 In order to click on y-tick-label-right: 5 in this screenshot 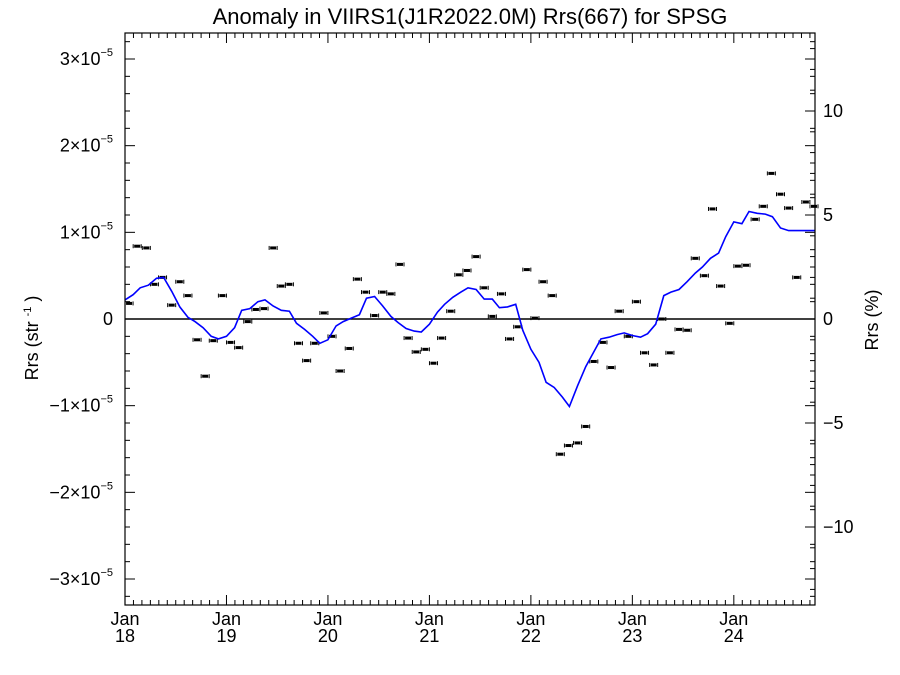, I will do `click(828, 215)`.